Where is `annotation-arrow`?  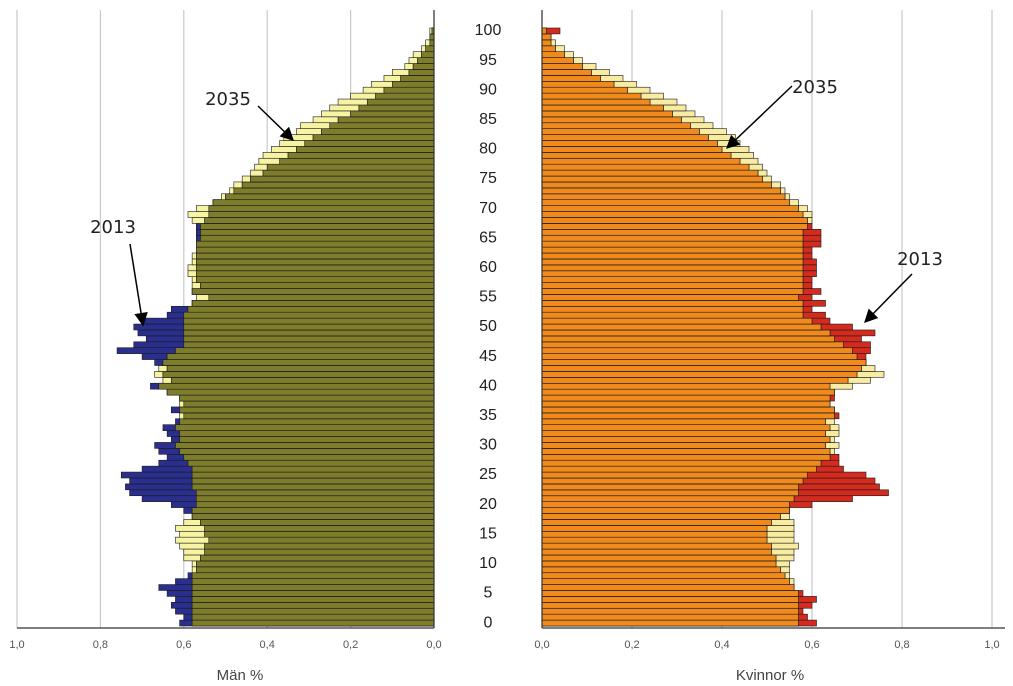
annotation-arrow is located at coordinates (275, 123).